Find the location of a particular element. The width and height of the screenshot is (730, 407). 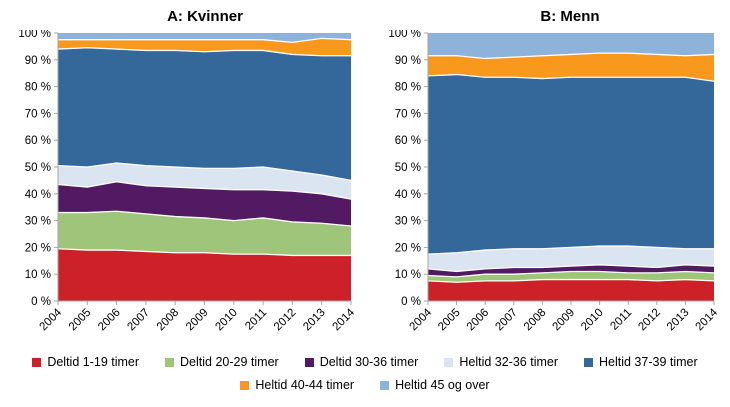

legend-swatch-heltid-37-39-timer is located at coordinates (588, 362).